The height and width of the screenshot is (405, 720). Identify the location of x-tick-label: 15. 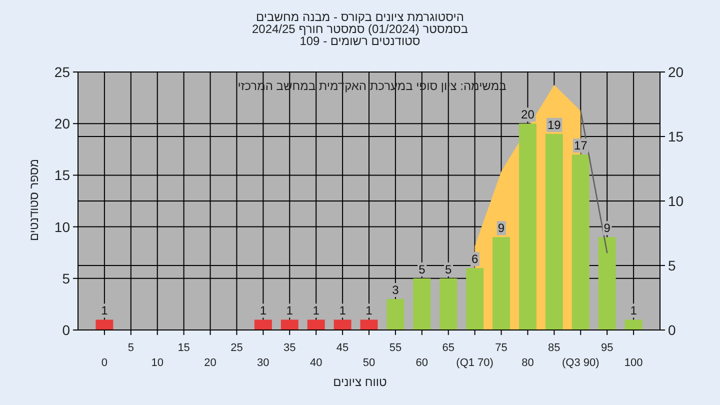
(184, 348).